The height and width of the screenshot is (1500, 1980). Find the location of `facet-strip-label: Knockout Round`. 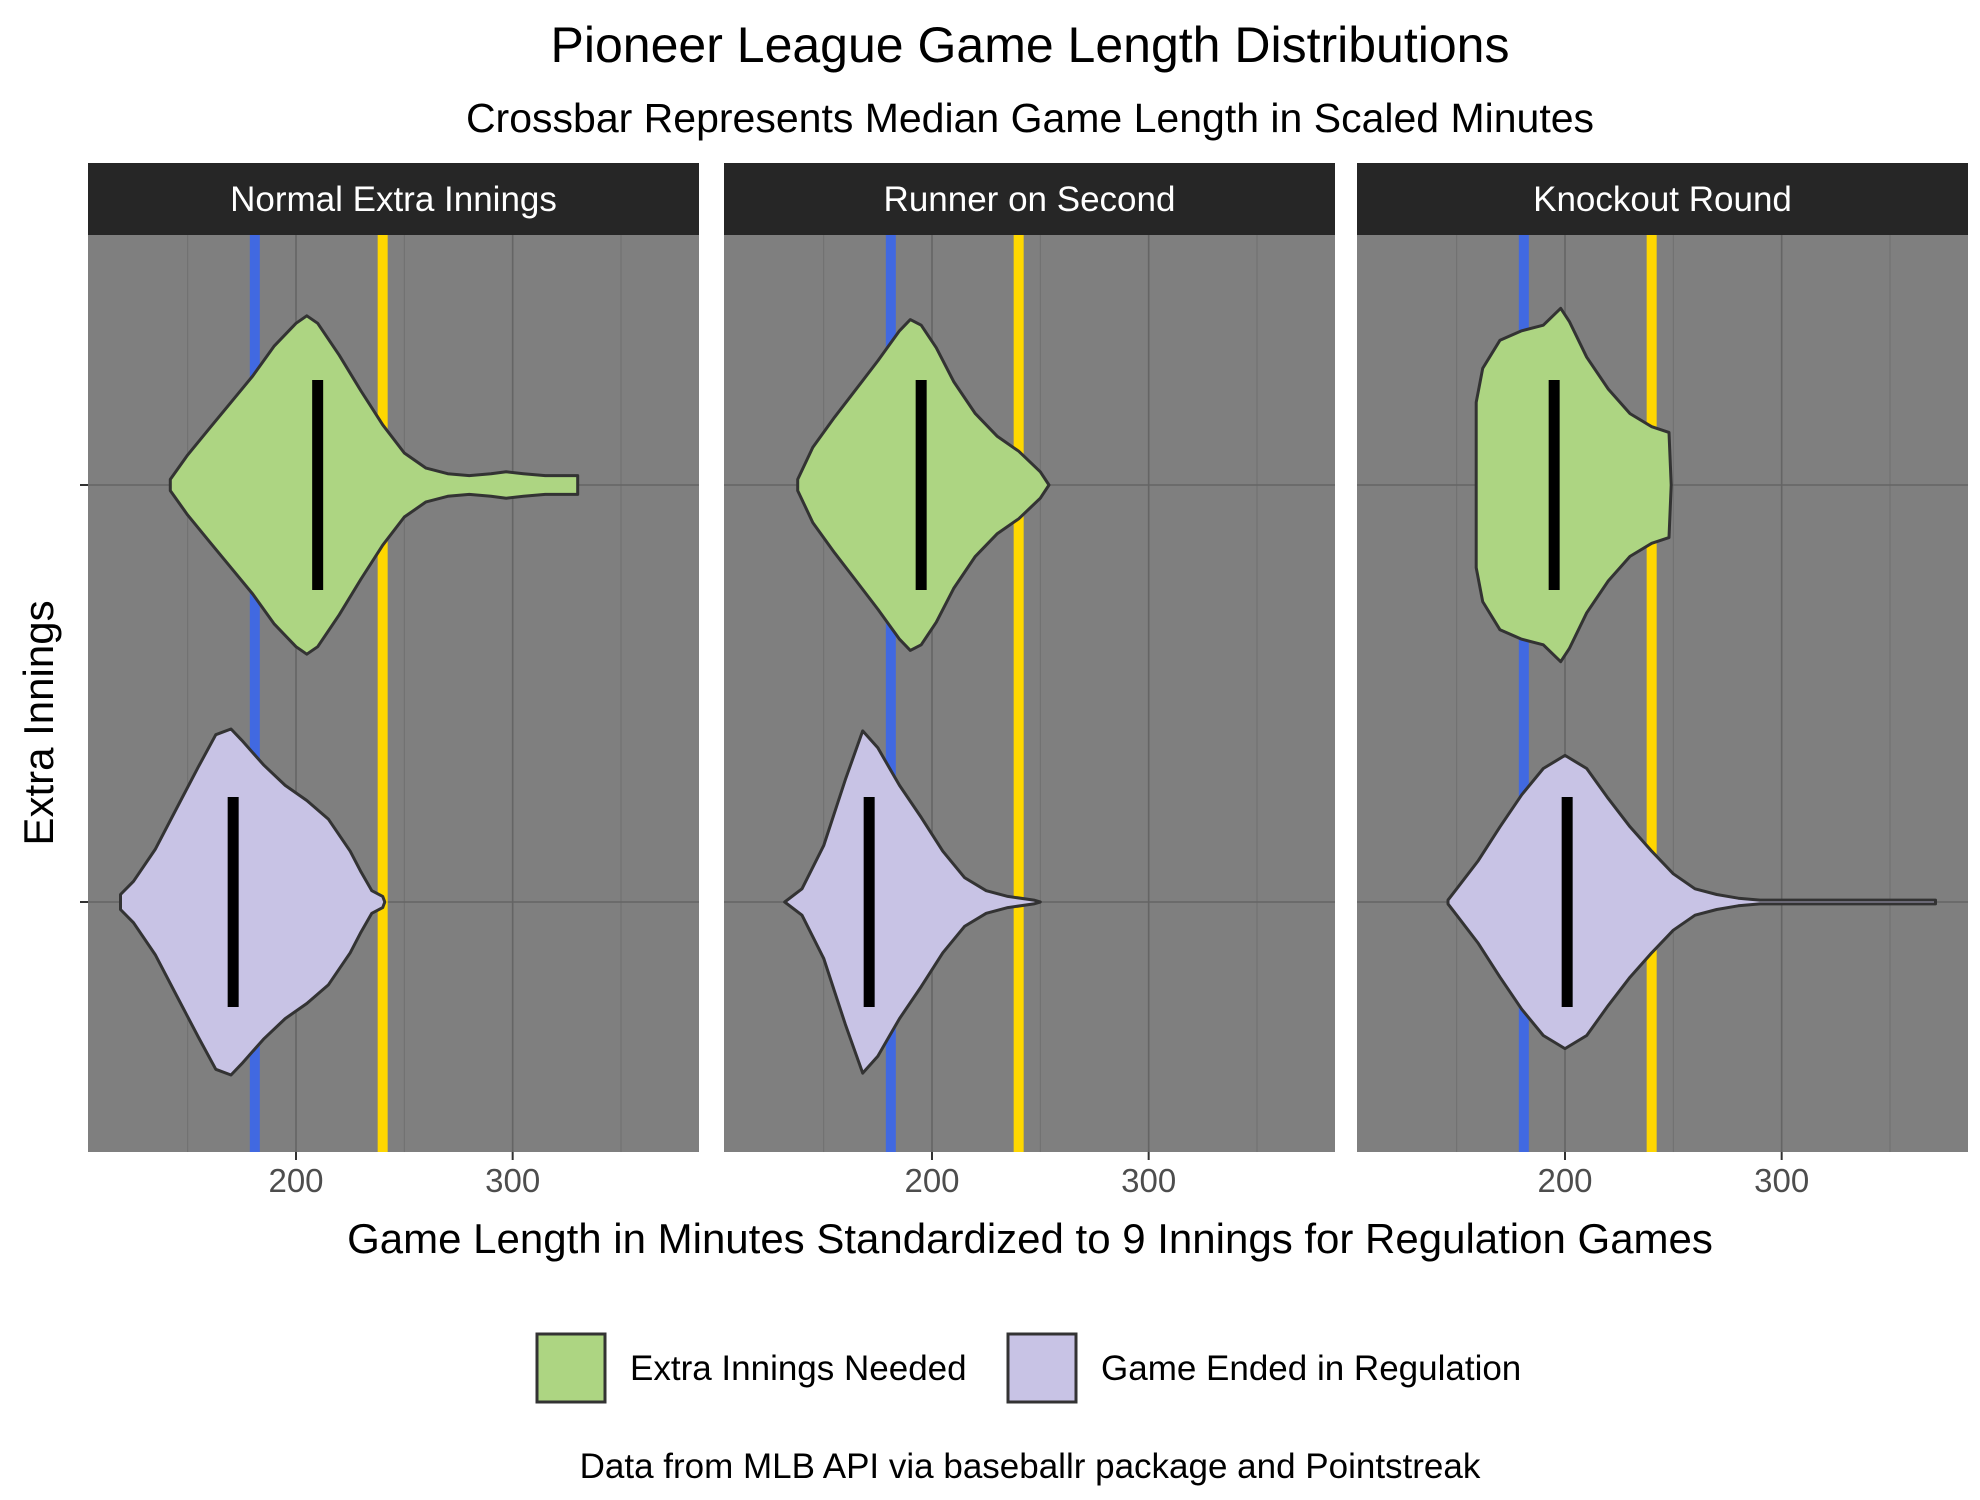

facet-strip-label: Knockout Round is located at coordinates (1662, 199).